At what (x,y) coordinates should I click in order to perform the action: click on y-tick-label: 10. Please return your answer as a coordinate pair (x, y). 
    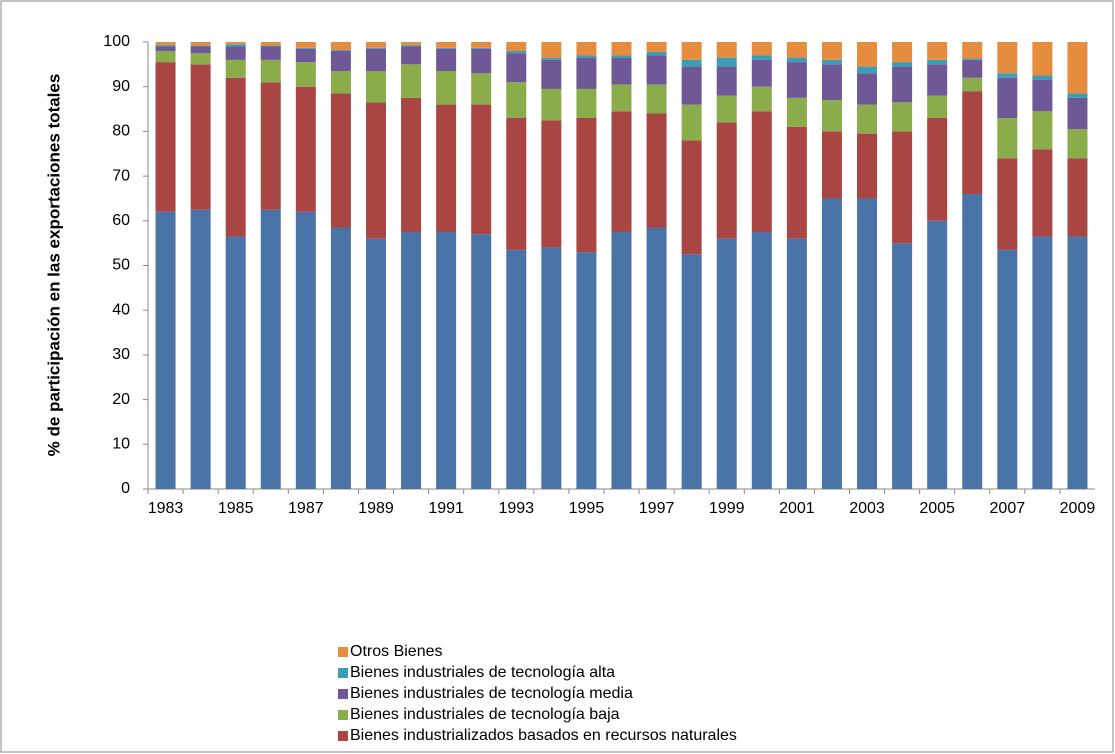
    Looking at the image, I should click on (121, 444).